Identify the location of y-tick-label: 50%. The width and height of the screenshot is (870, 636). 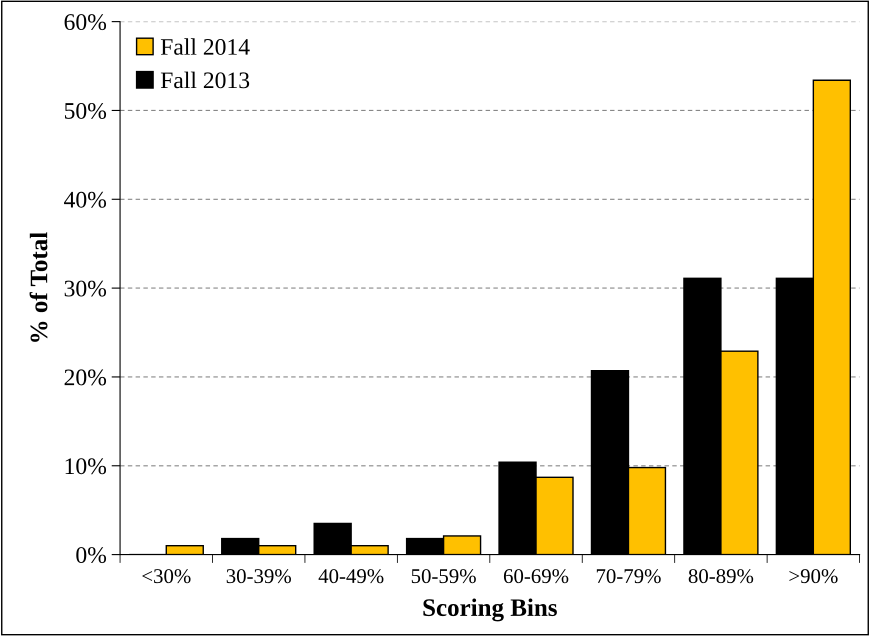
(85, 110).